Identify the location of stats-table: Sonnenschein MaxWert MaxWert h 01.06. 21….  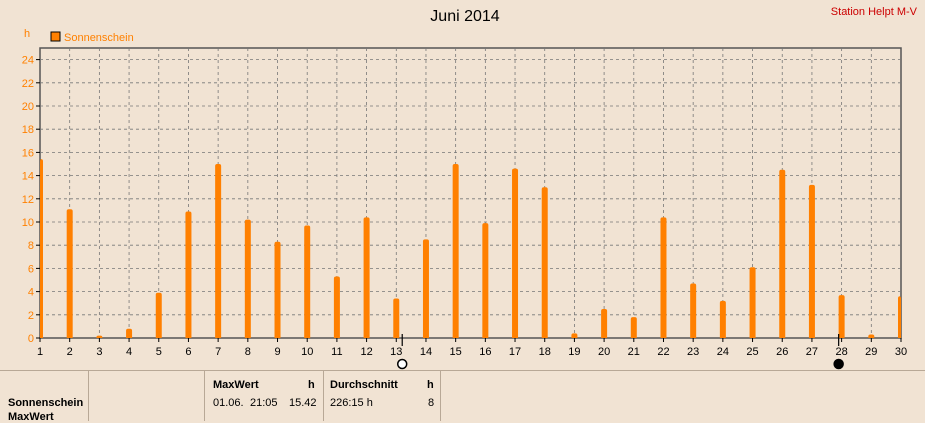
(462, 396).